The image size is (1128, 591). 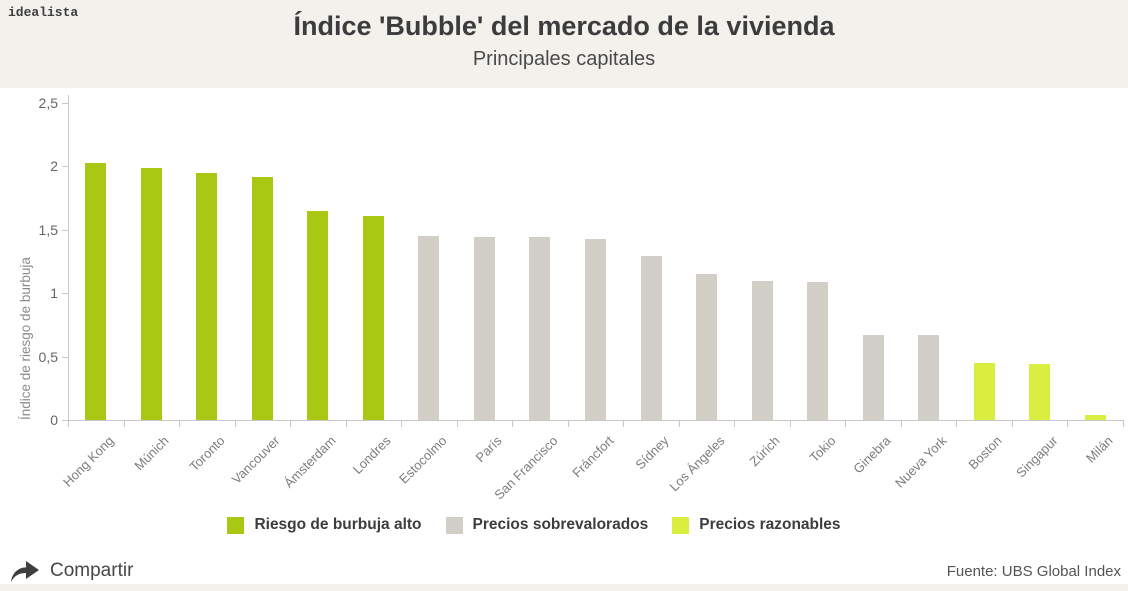 I want to click on legend-item-sobrevalorados: Precios sobrevalorados, so click(x=547, y=525).